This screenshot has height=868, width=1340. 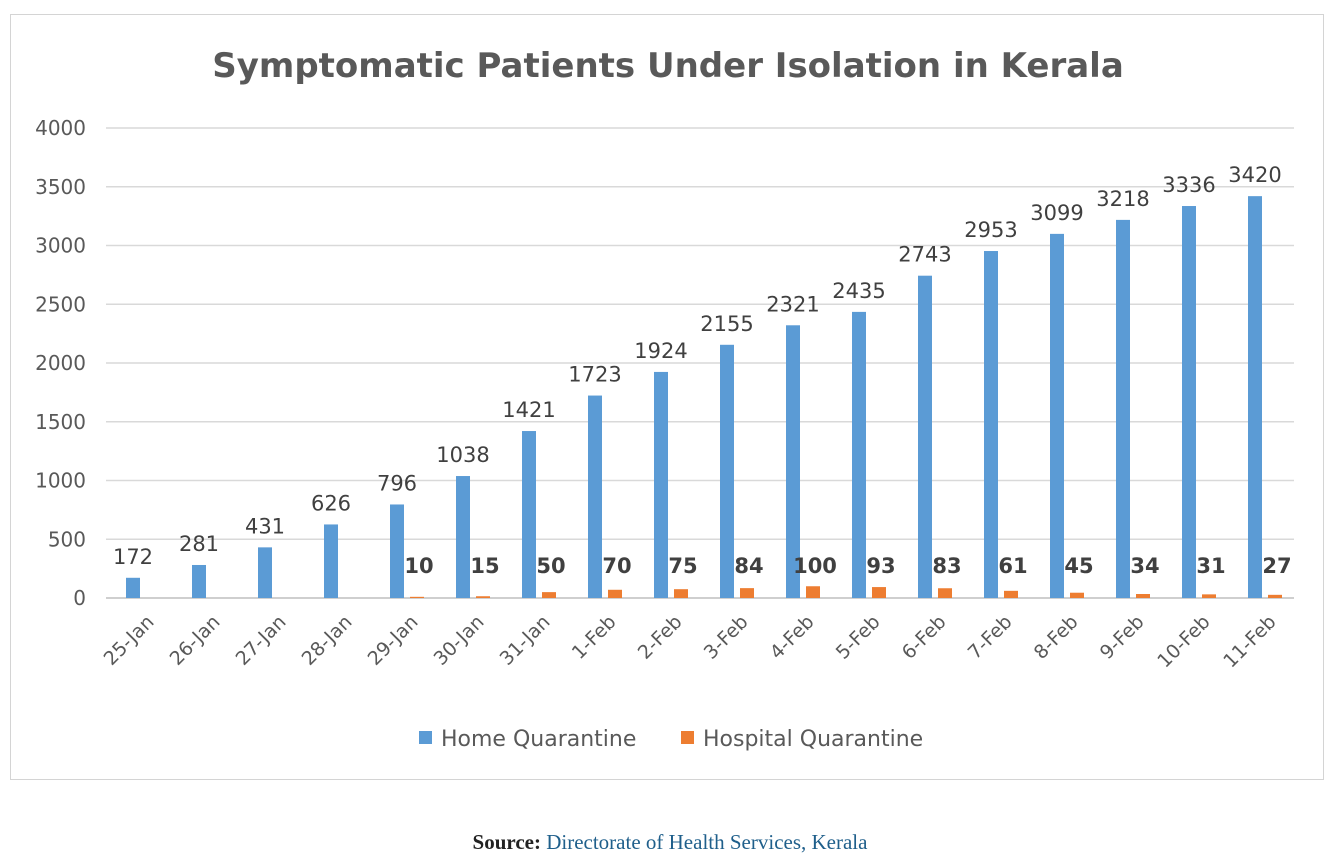 I want to click on y-tick-label: 2500, so click(x=60, y=304).